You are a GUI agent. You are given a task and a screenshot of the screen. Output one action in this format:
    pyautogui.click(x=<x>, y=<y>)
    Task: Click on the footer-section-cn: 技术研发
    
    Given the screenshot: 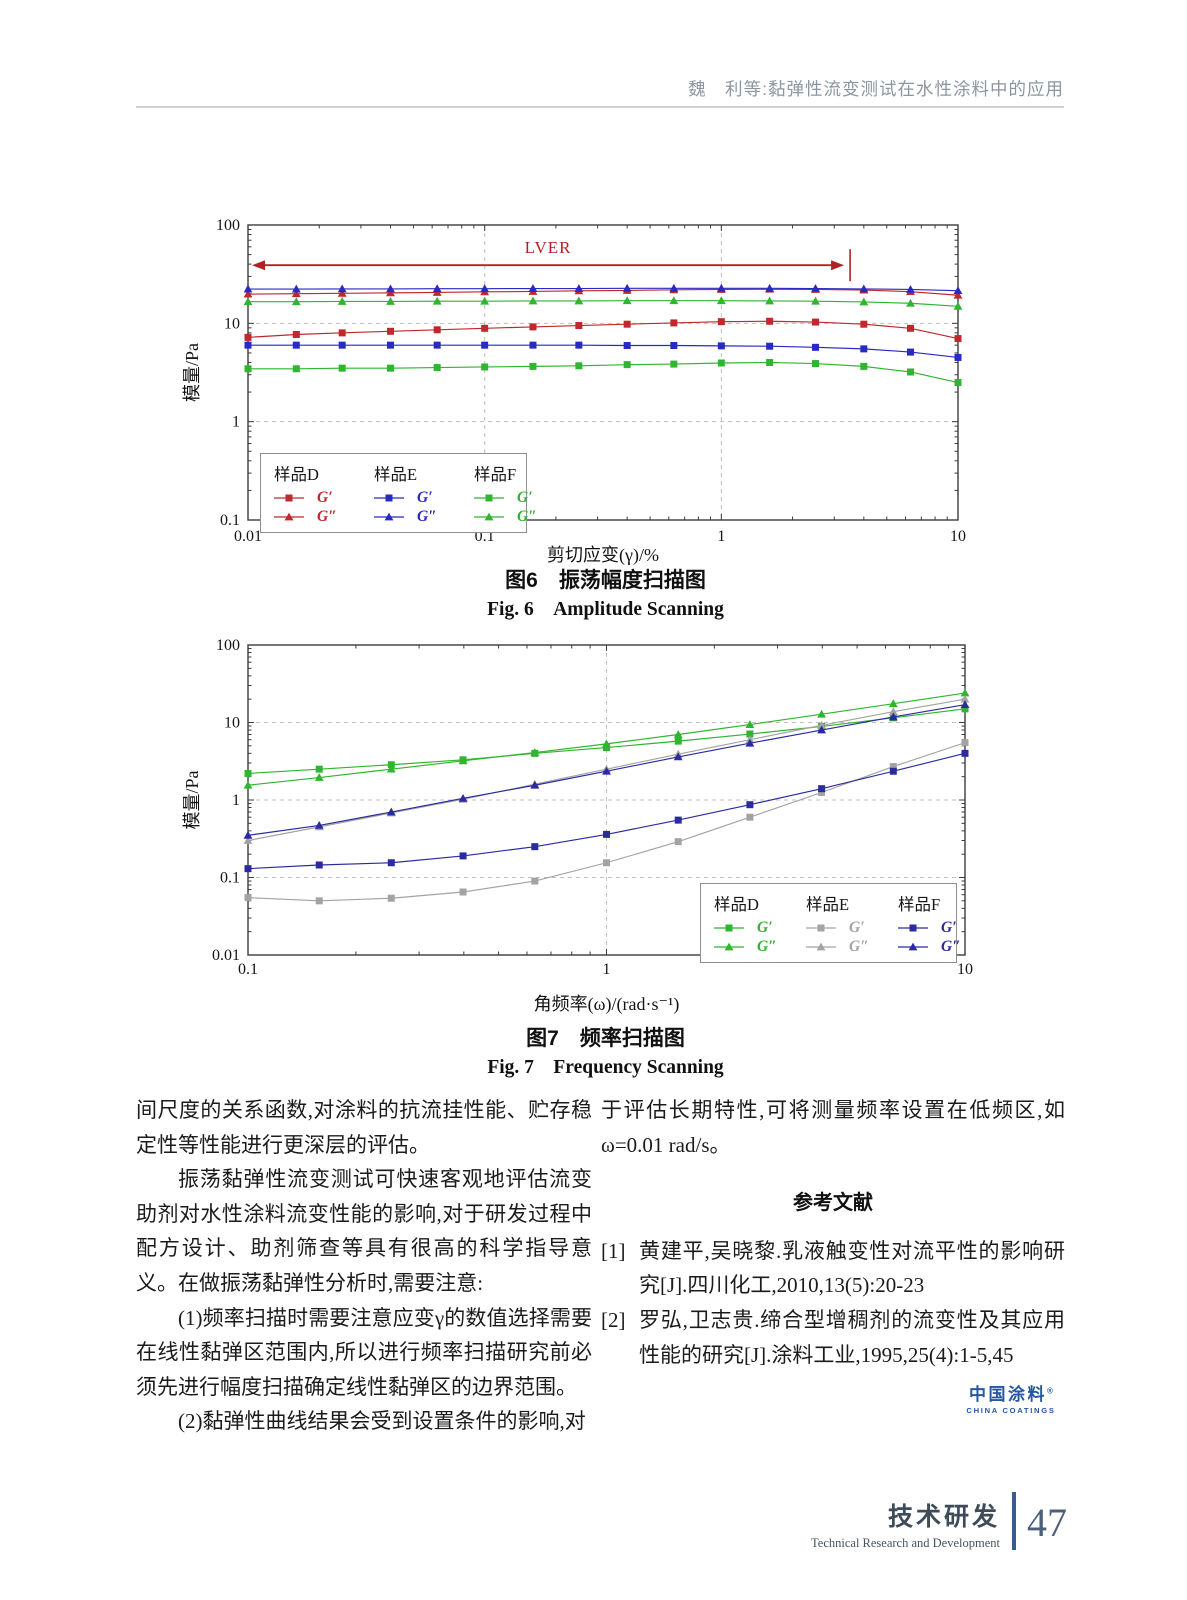 What is the action you would take?
    pyautogui.click(x=943, y=1517)
    